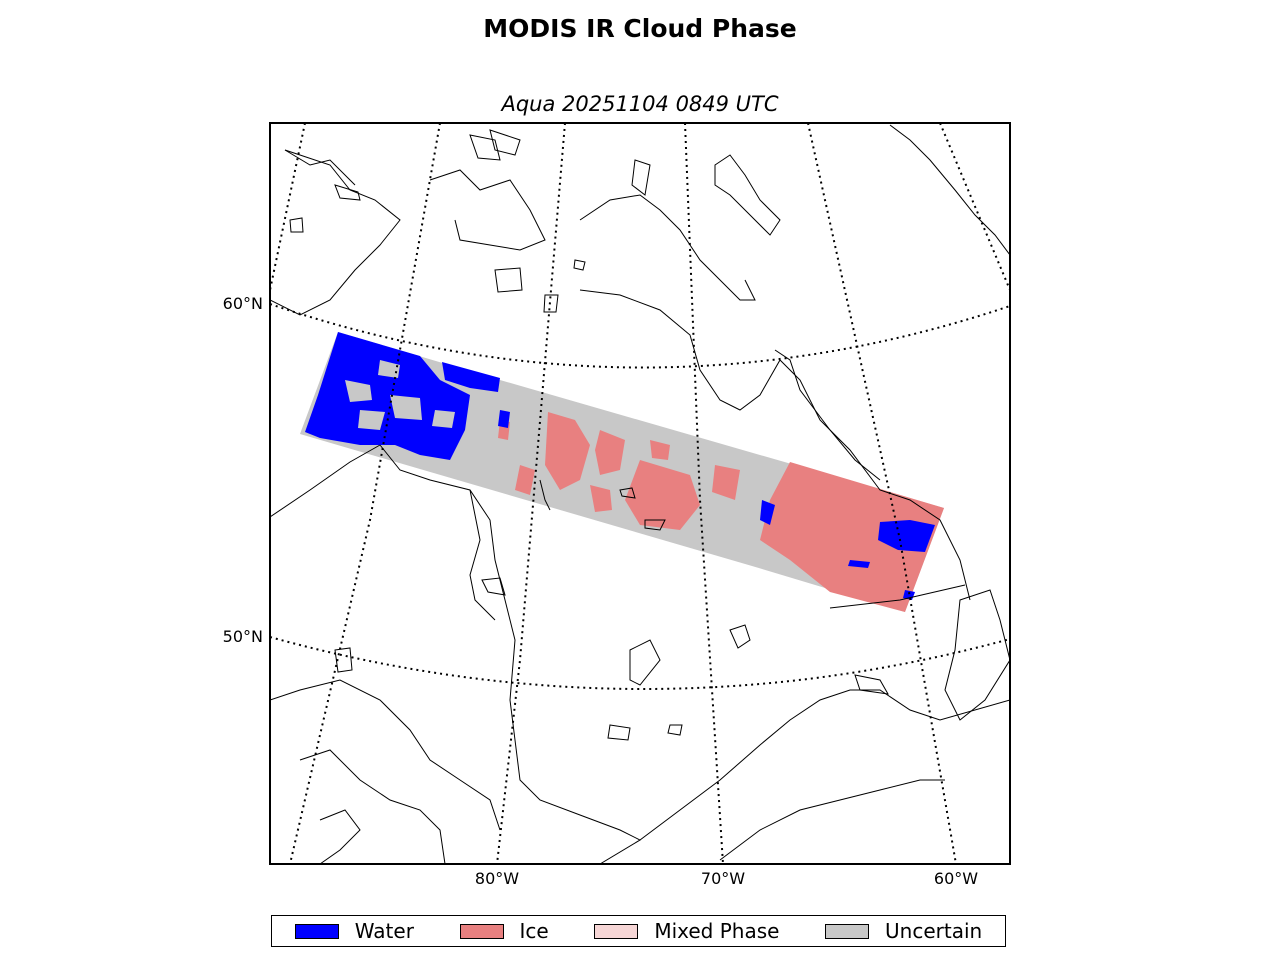  What do you see at coordinates (723, 878) in the screenshot?
I see `lon-label-70w: 70°W` at bounding box center [723, 878].